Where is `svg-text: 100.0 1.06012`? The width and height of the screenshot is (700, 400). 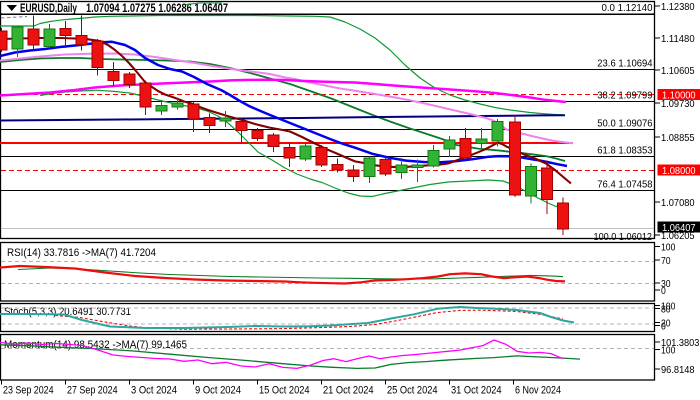
svg-text: 100.0 1.06012 is located at coordinates (623, 237).